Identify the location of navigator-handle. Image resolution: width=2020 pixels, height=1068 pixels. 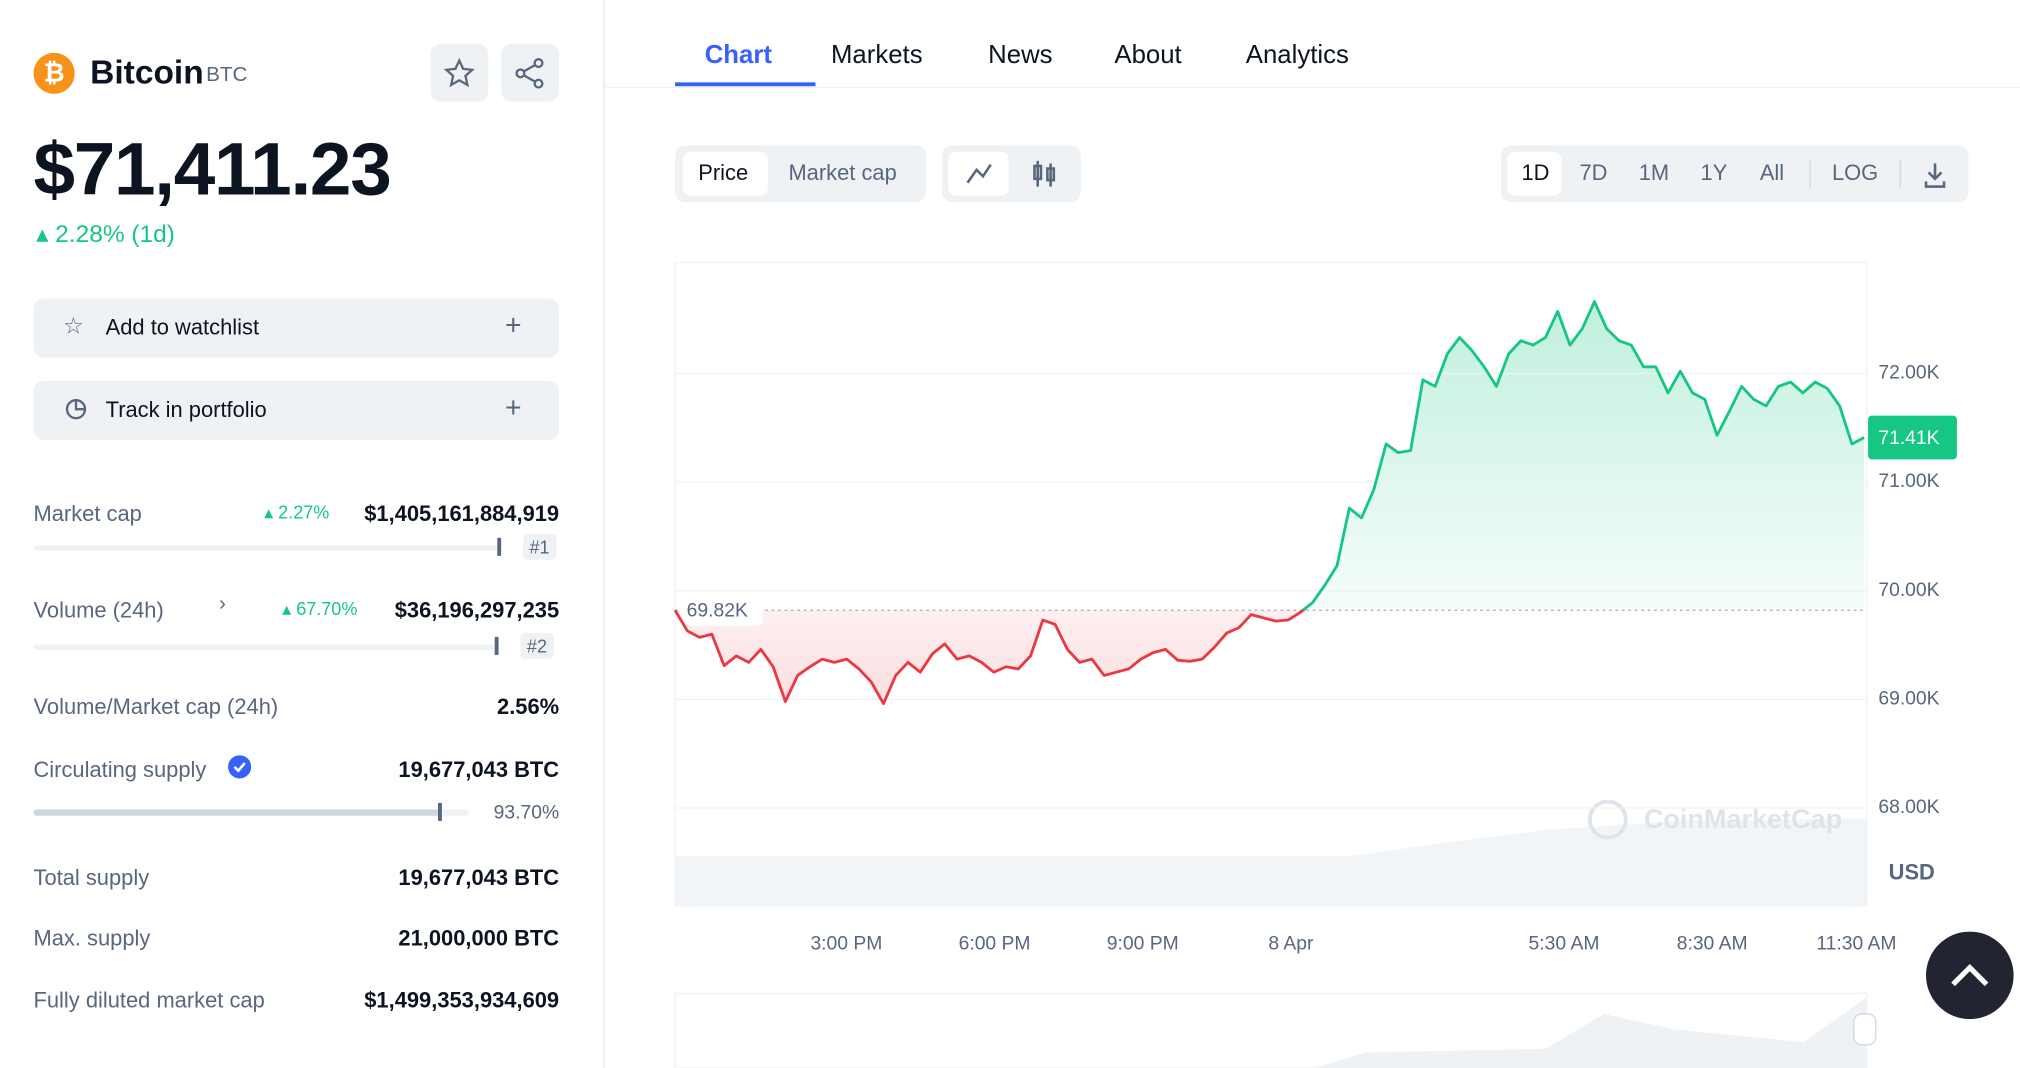
(1865, 1029).